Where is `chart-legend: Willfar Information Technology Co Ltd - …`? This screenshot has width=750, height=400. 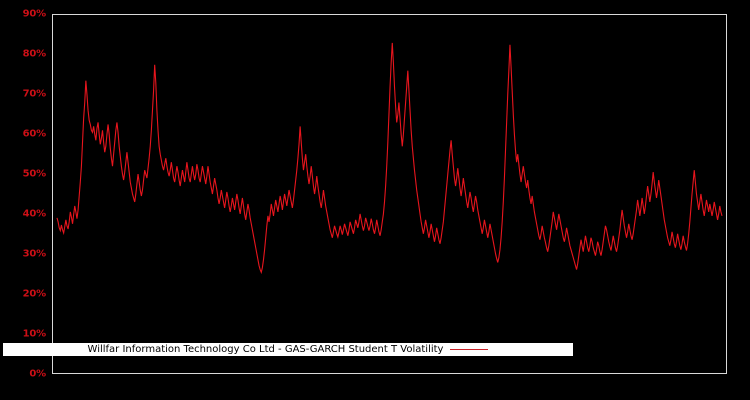
chart-legend: Willfar Information Technology Co Ltd - … is located at coordinates (288, 349).